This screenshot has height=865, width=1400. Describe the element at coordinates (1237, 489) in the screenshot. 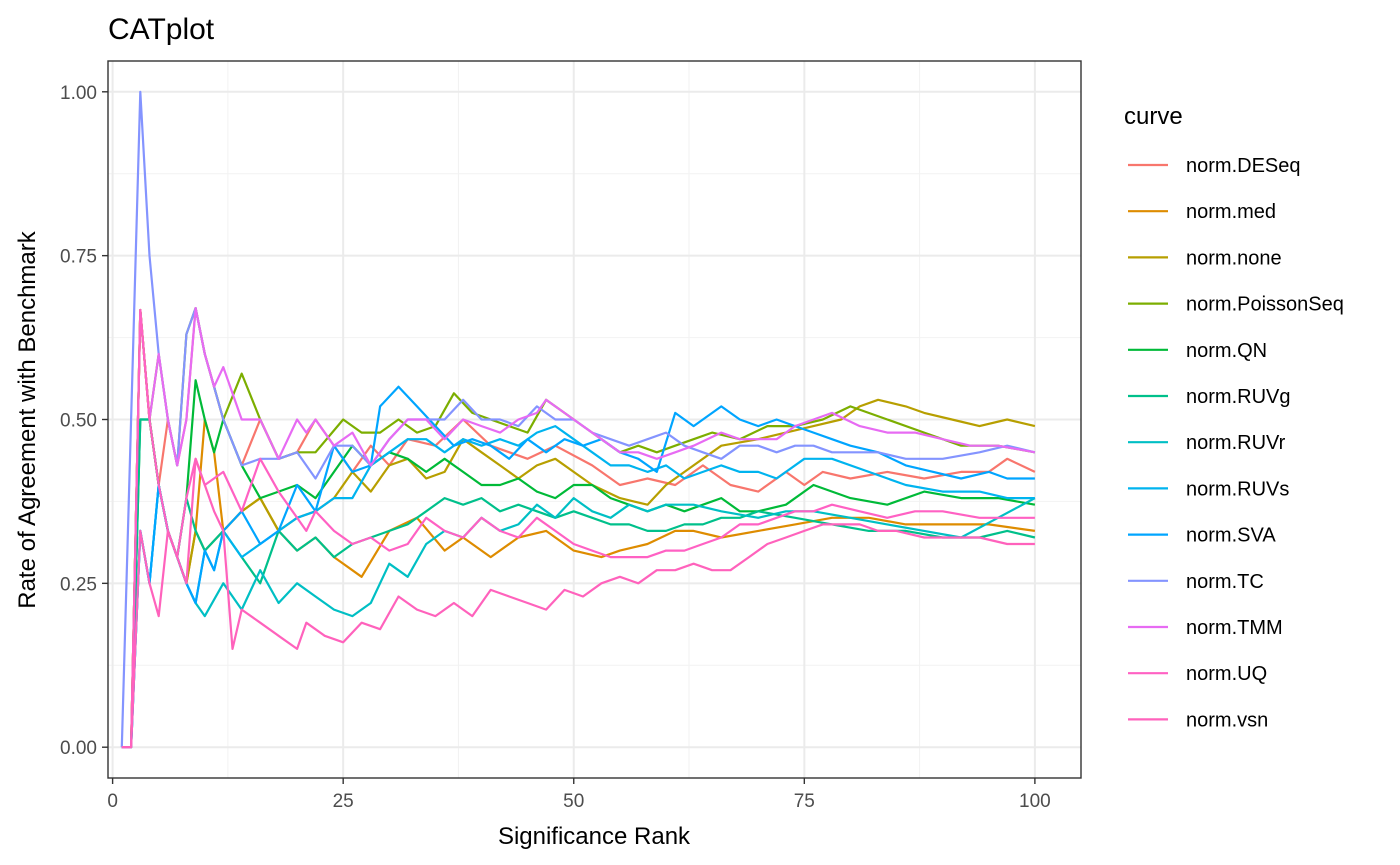

I see `legend-label: norm.RUVs` at that location.